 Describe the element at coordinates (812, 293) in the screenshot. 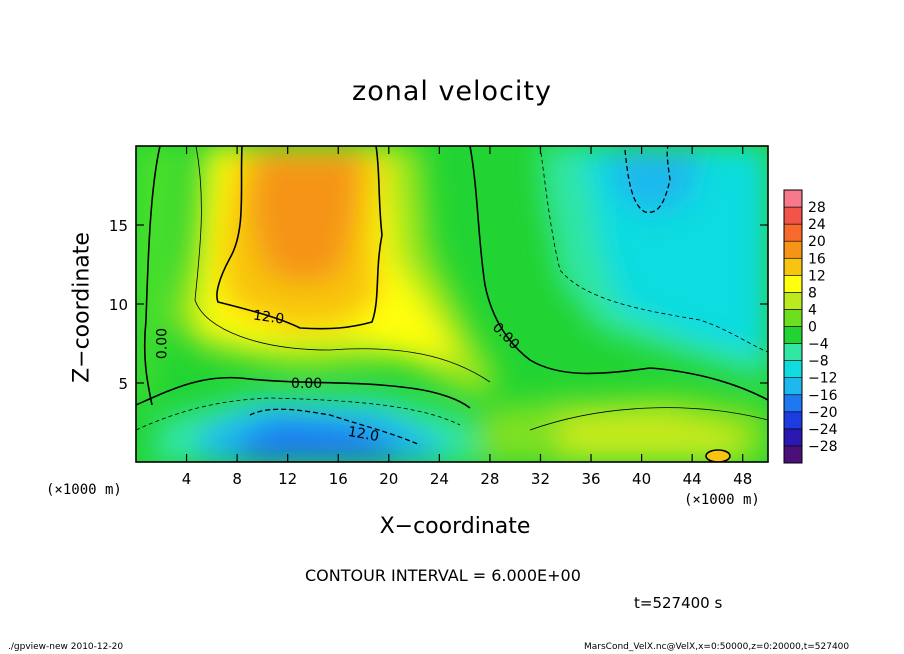

I see `colorbar-label: 8` at that location.